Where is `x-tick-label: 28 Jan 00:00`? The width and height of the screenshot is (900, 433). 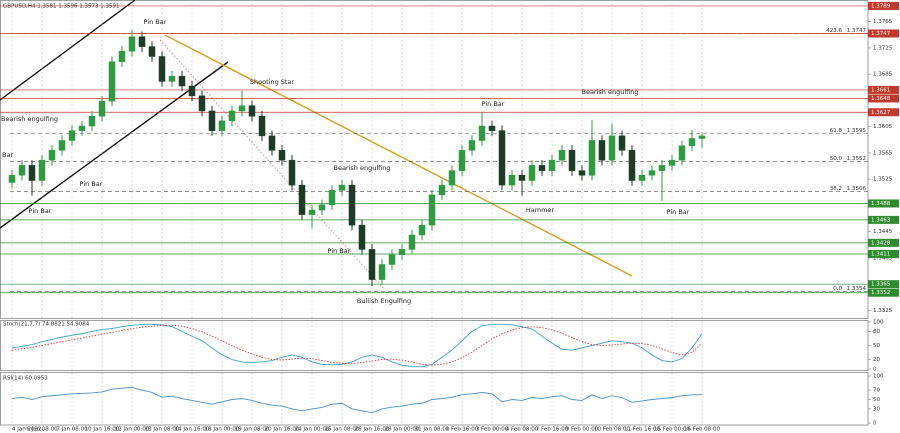
x-tick-label: 28 Jan 00:00 is located at coordinates (402, 430).